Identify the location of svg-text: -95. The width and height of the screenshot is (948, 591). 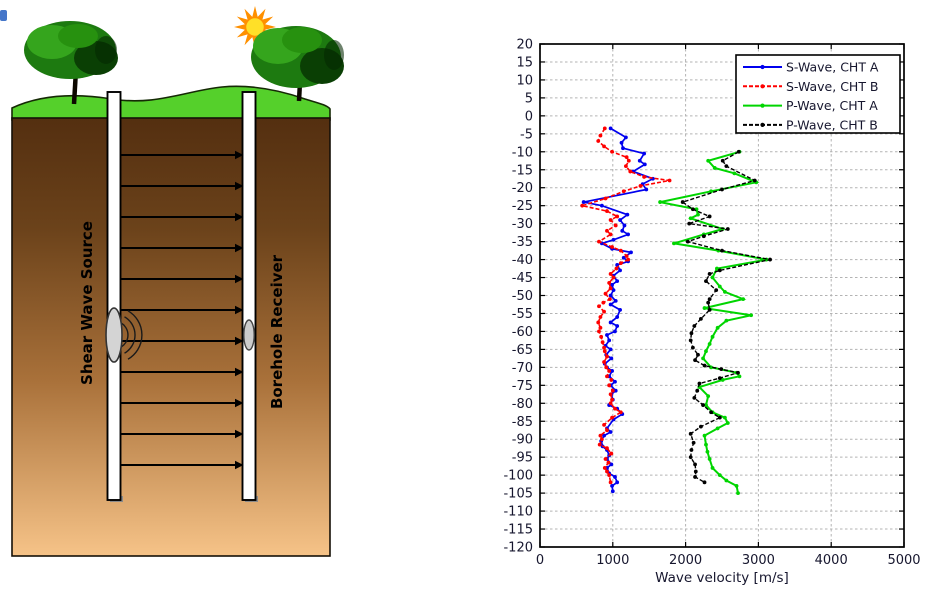
(522, 458).